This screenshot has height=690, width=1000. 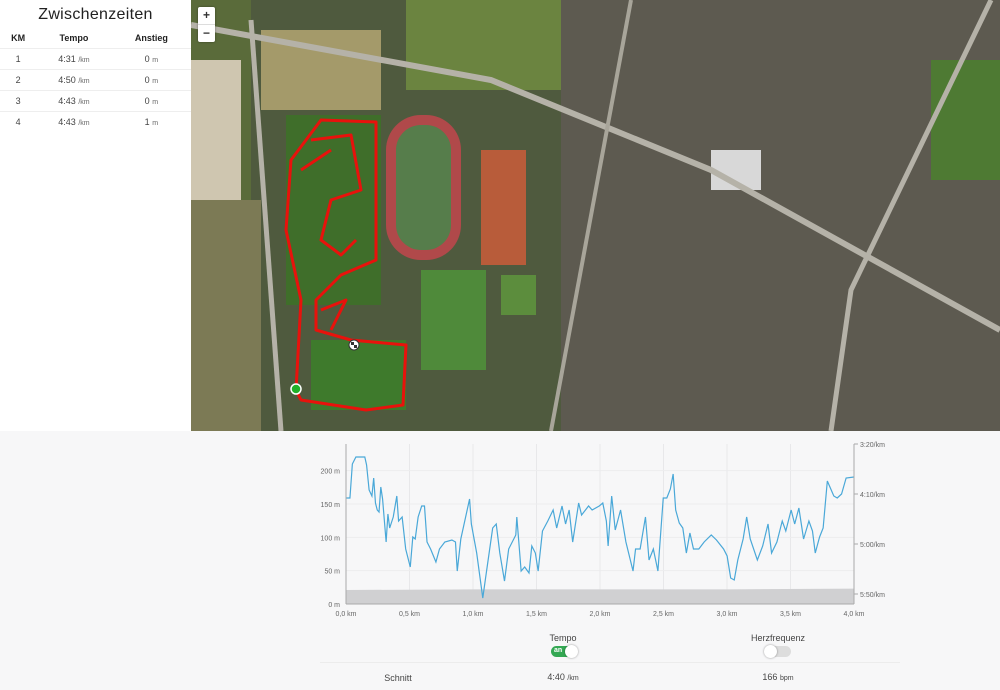 I want to click on summary-label: Schnitt, so click(x=398, y=678).